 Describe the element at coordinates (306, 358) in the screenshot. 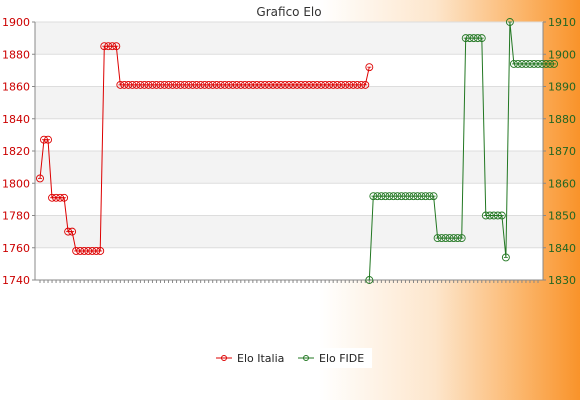

I see `legend-marker-fide` at that location.